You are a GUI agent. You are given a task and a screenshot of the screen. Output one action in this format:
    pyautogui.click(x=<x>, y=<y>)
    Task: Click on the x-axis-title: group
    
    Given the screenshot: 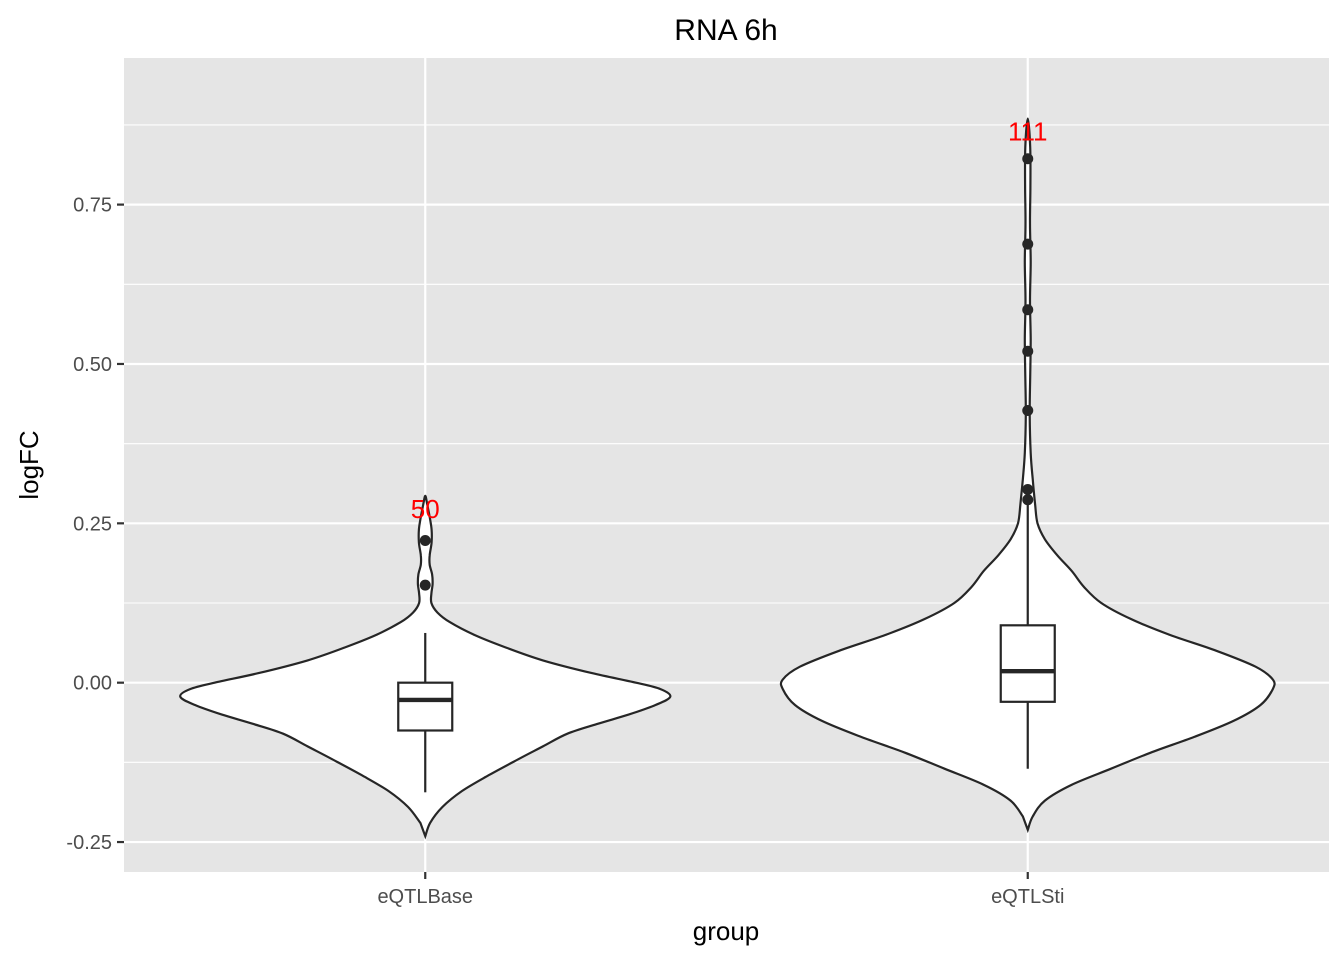 What is the action you would take?
    pyautogui.click(x=726, y=931)
    